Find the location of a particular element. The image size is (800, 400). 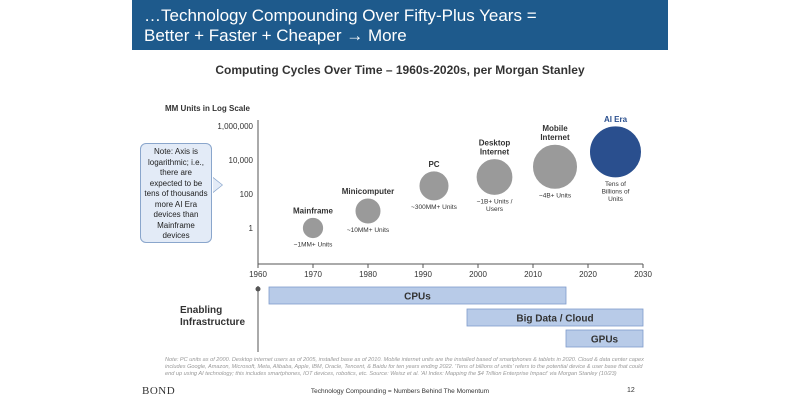

bar-label: GPUs is located at coordinates (605, 340).